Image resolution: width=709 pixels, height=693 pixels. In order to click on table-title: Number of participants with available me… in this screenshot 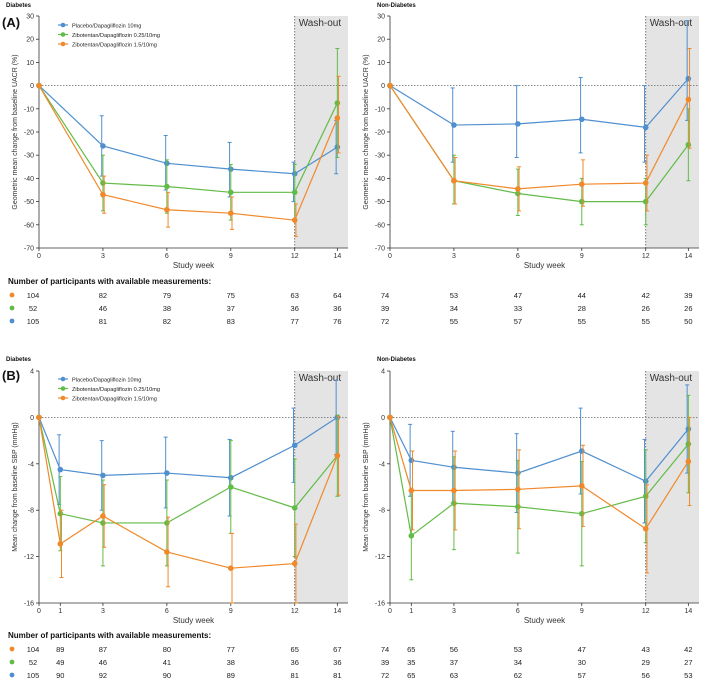, I will do `click(109, 635)`.